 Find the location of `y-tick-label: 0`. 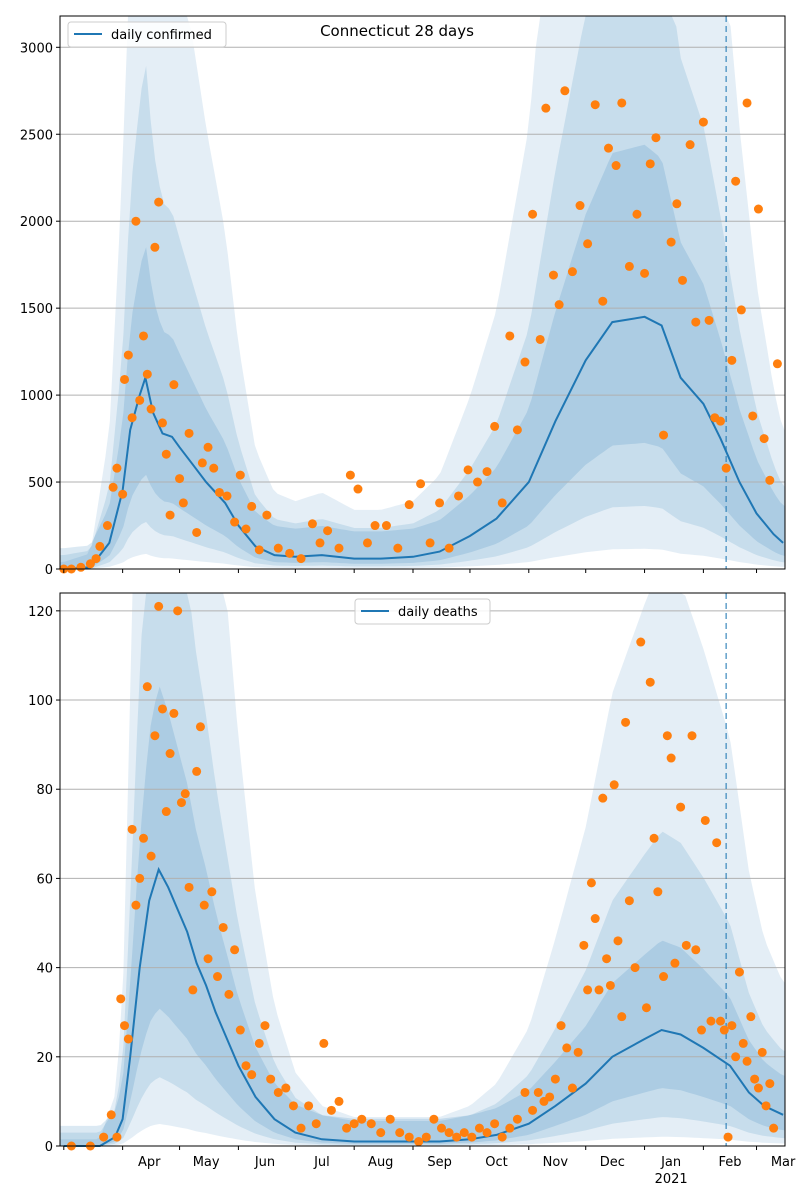

y-tick-label: 0 is located at coordinates (49, 1147).